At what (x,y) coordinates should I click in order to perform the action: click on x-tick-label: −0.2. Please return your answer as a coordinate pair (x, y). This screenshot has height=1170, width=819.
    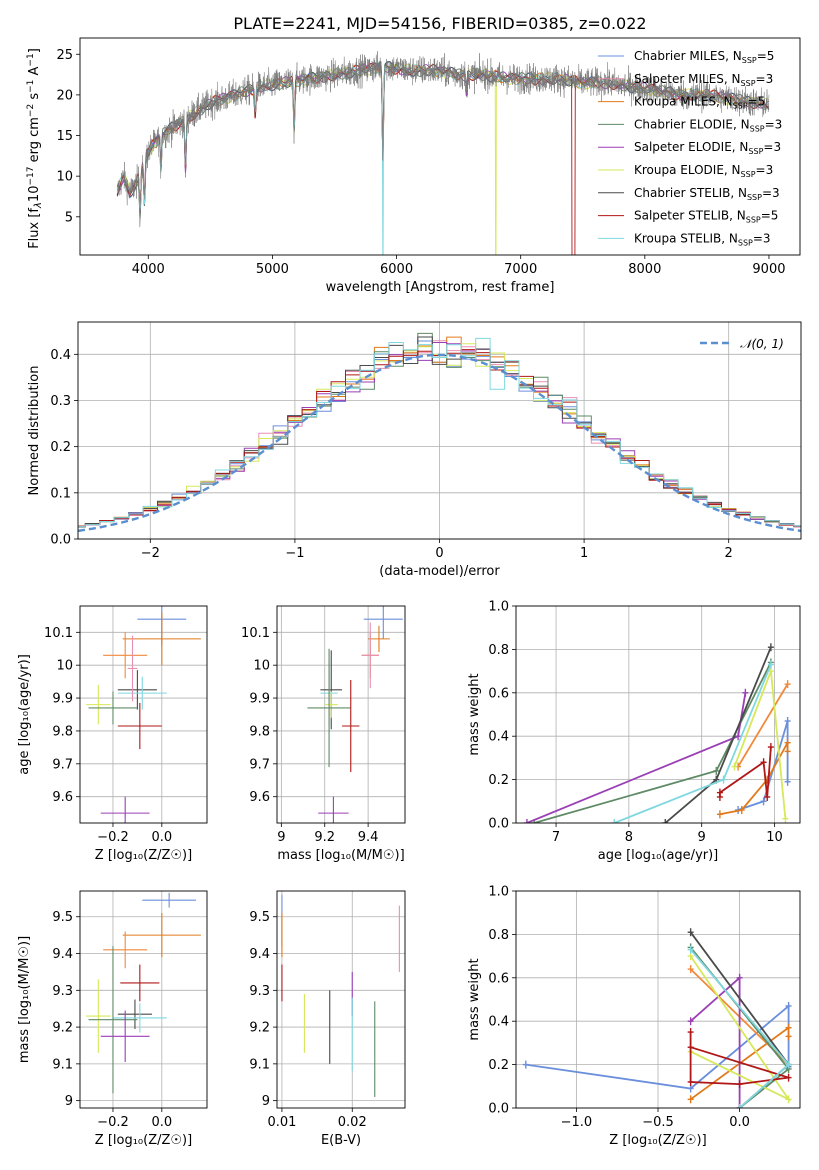
    Looking at the image, I should click on (113, 837).